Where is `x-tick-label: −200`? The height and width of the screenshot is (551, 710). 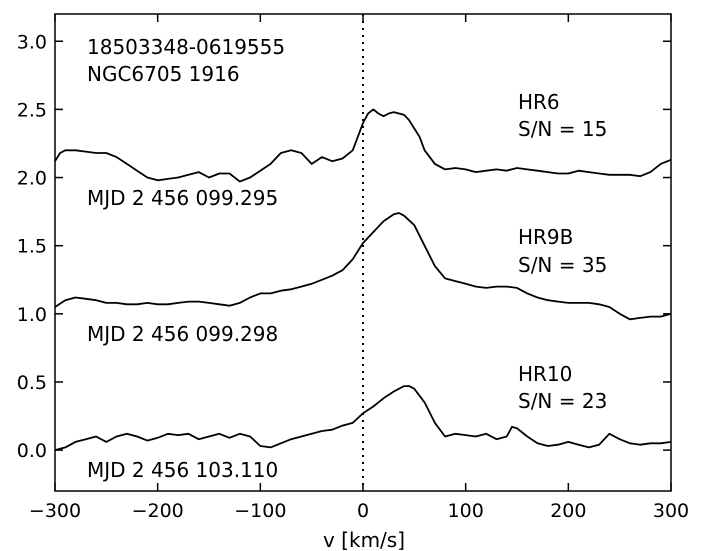
x-tick-label: −200 is located at coordinates (158, 511).